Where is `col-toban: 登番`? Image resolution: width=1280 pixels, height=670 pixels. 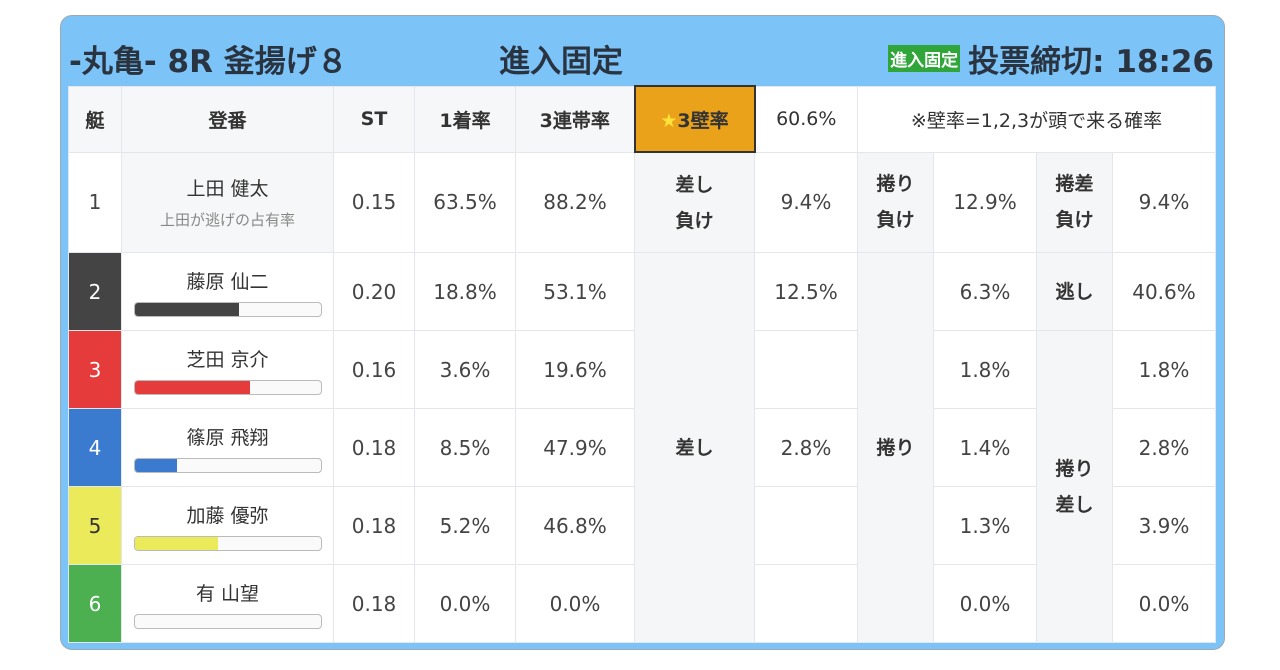 col-toban: 登番 is located at coordinates (227, 119).